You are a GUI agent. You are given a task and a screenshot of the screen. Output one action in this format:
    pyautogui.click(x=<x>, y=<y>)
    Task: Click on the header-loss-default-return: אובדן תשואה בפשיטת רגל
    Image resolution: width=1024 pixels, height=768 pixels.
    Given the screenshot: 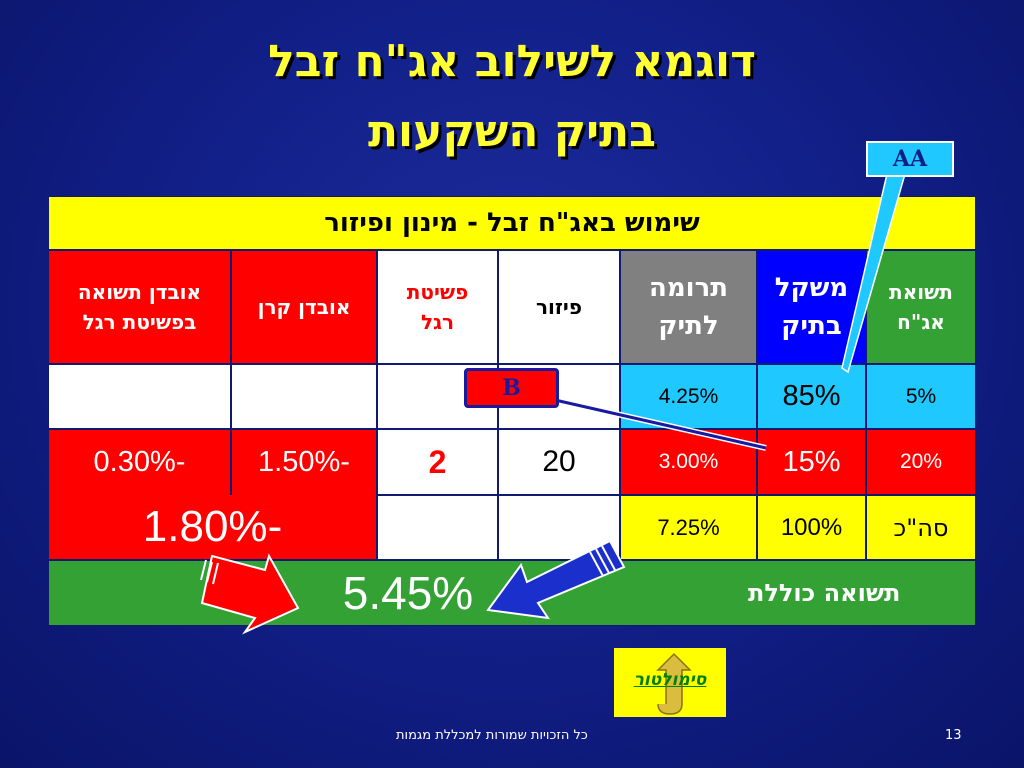 What is the action you would take?
    pyautogui.click(x=139, y=307)
    